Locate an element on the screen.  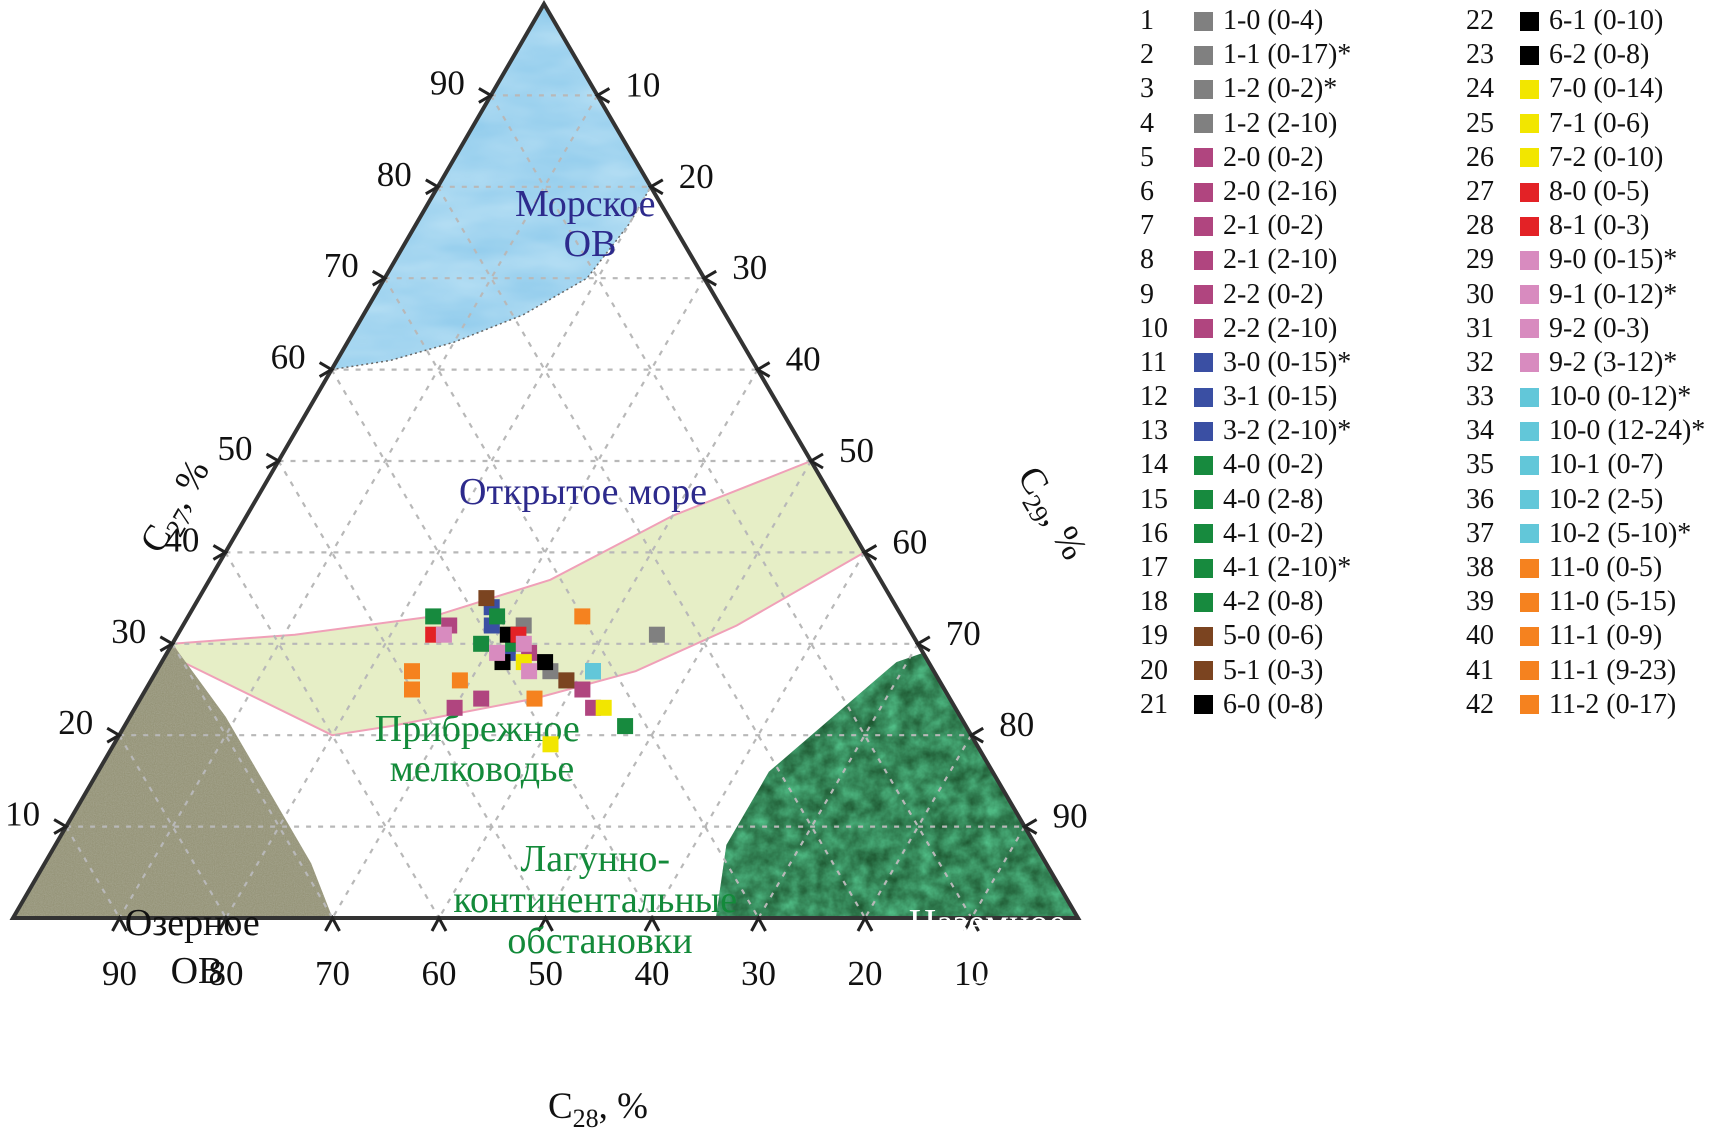
legend-item: 22 6-1 (0-10) is located at coordinates (1585, 21).